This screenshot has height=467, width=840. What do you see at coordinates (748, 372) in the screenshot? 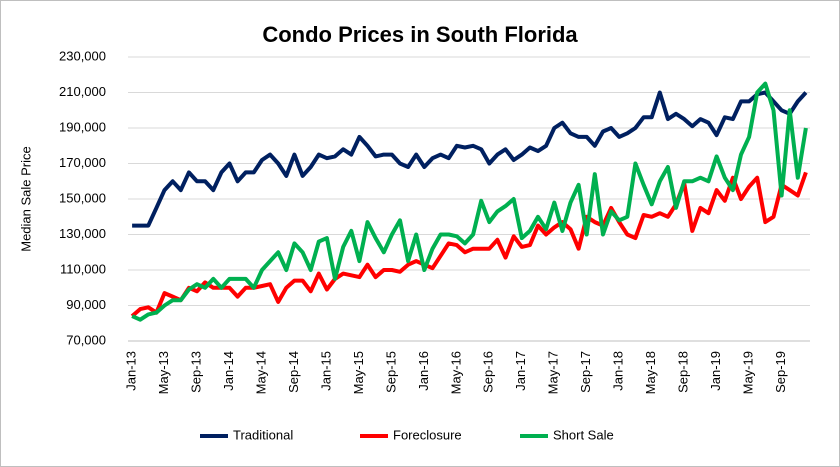
I see `x-tick-label: May-19` at bounding box center [748, 372].